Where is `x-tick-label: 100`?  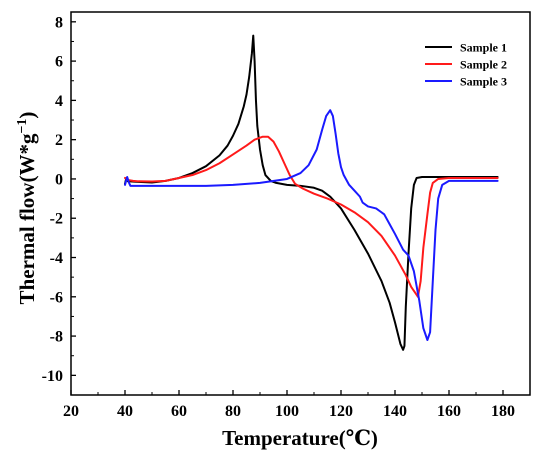 x-tick-label: 100 is located at coordinates (287, 411).